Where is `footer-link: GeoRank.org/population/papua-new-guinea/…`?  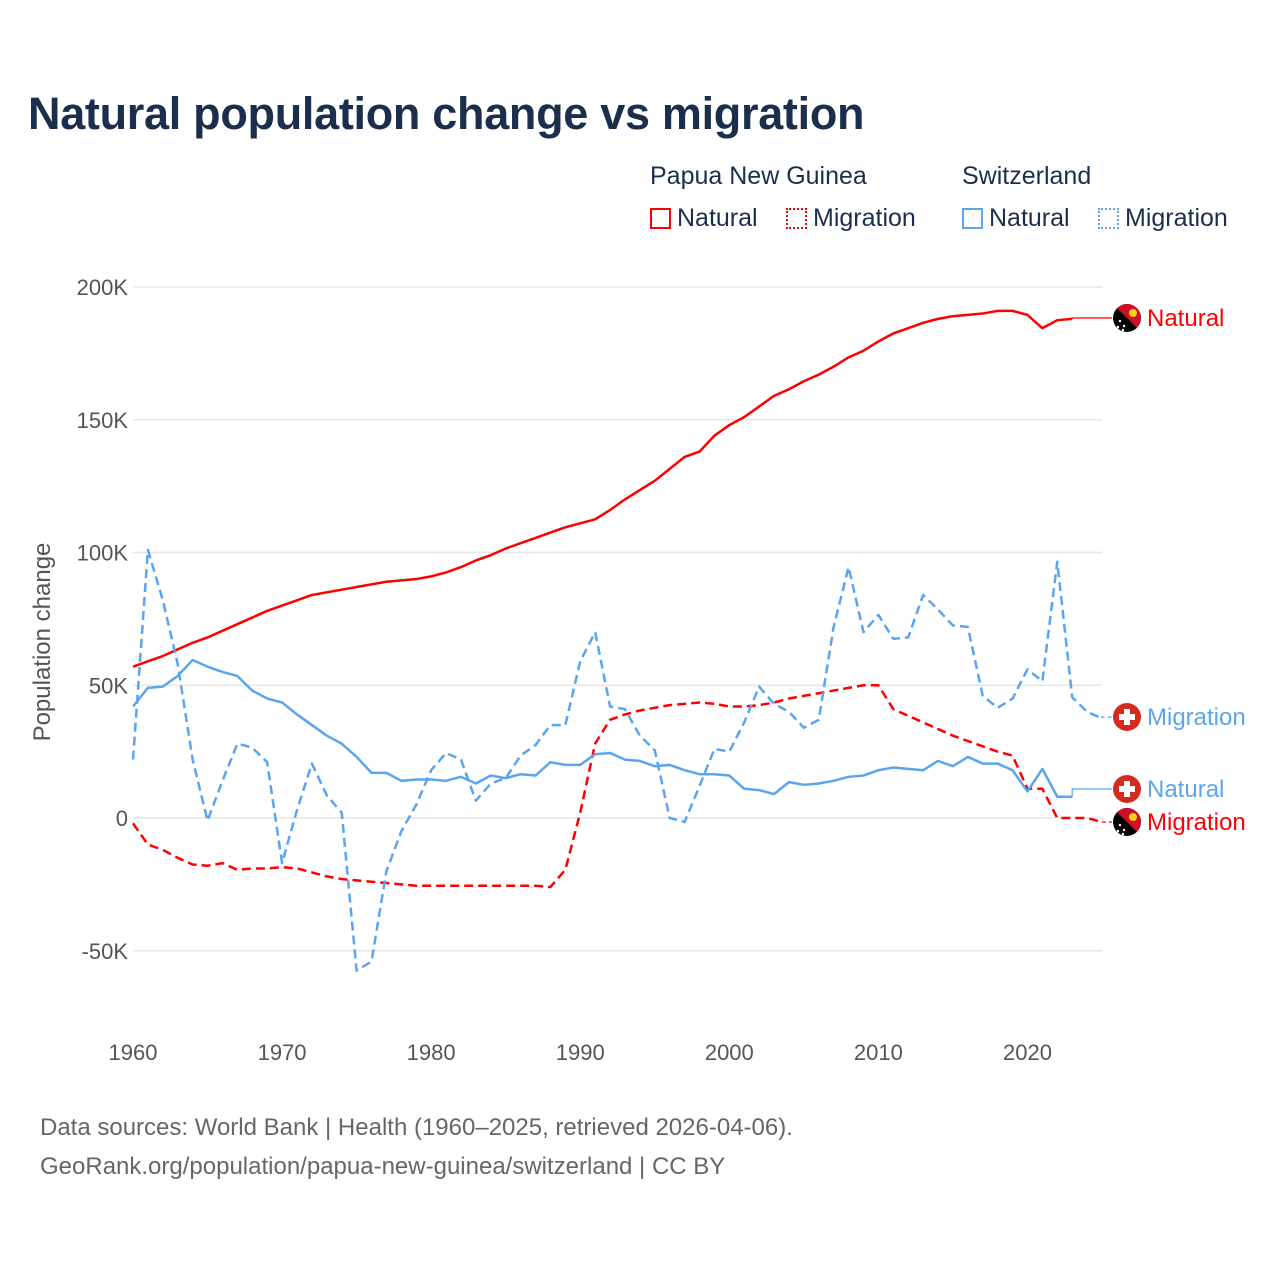 footer-link: GeoRank.org/population/papua-new-guinea/… is located at coordinates (383, 1166).